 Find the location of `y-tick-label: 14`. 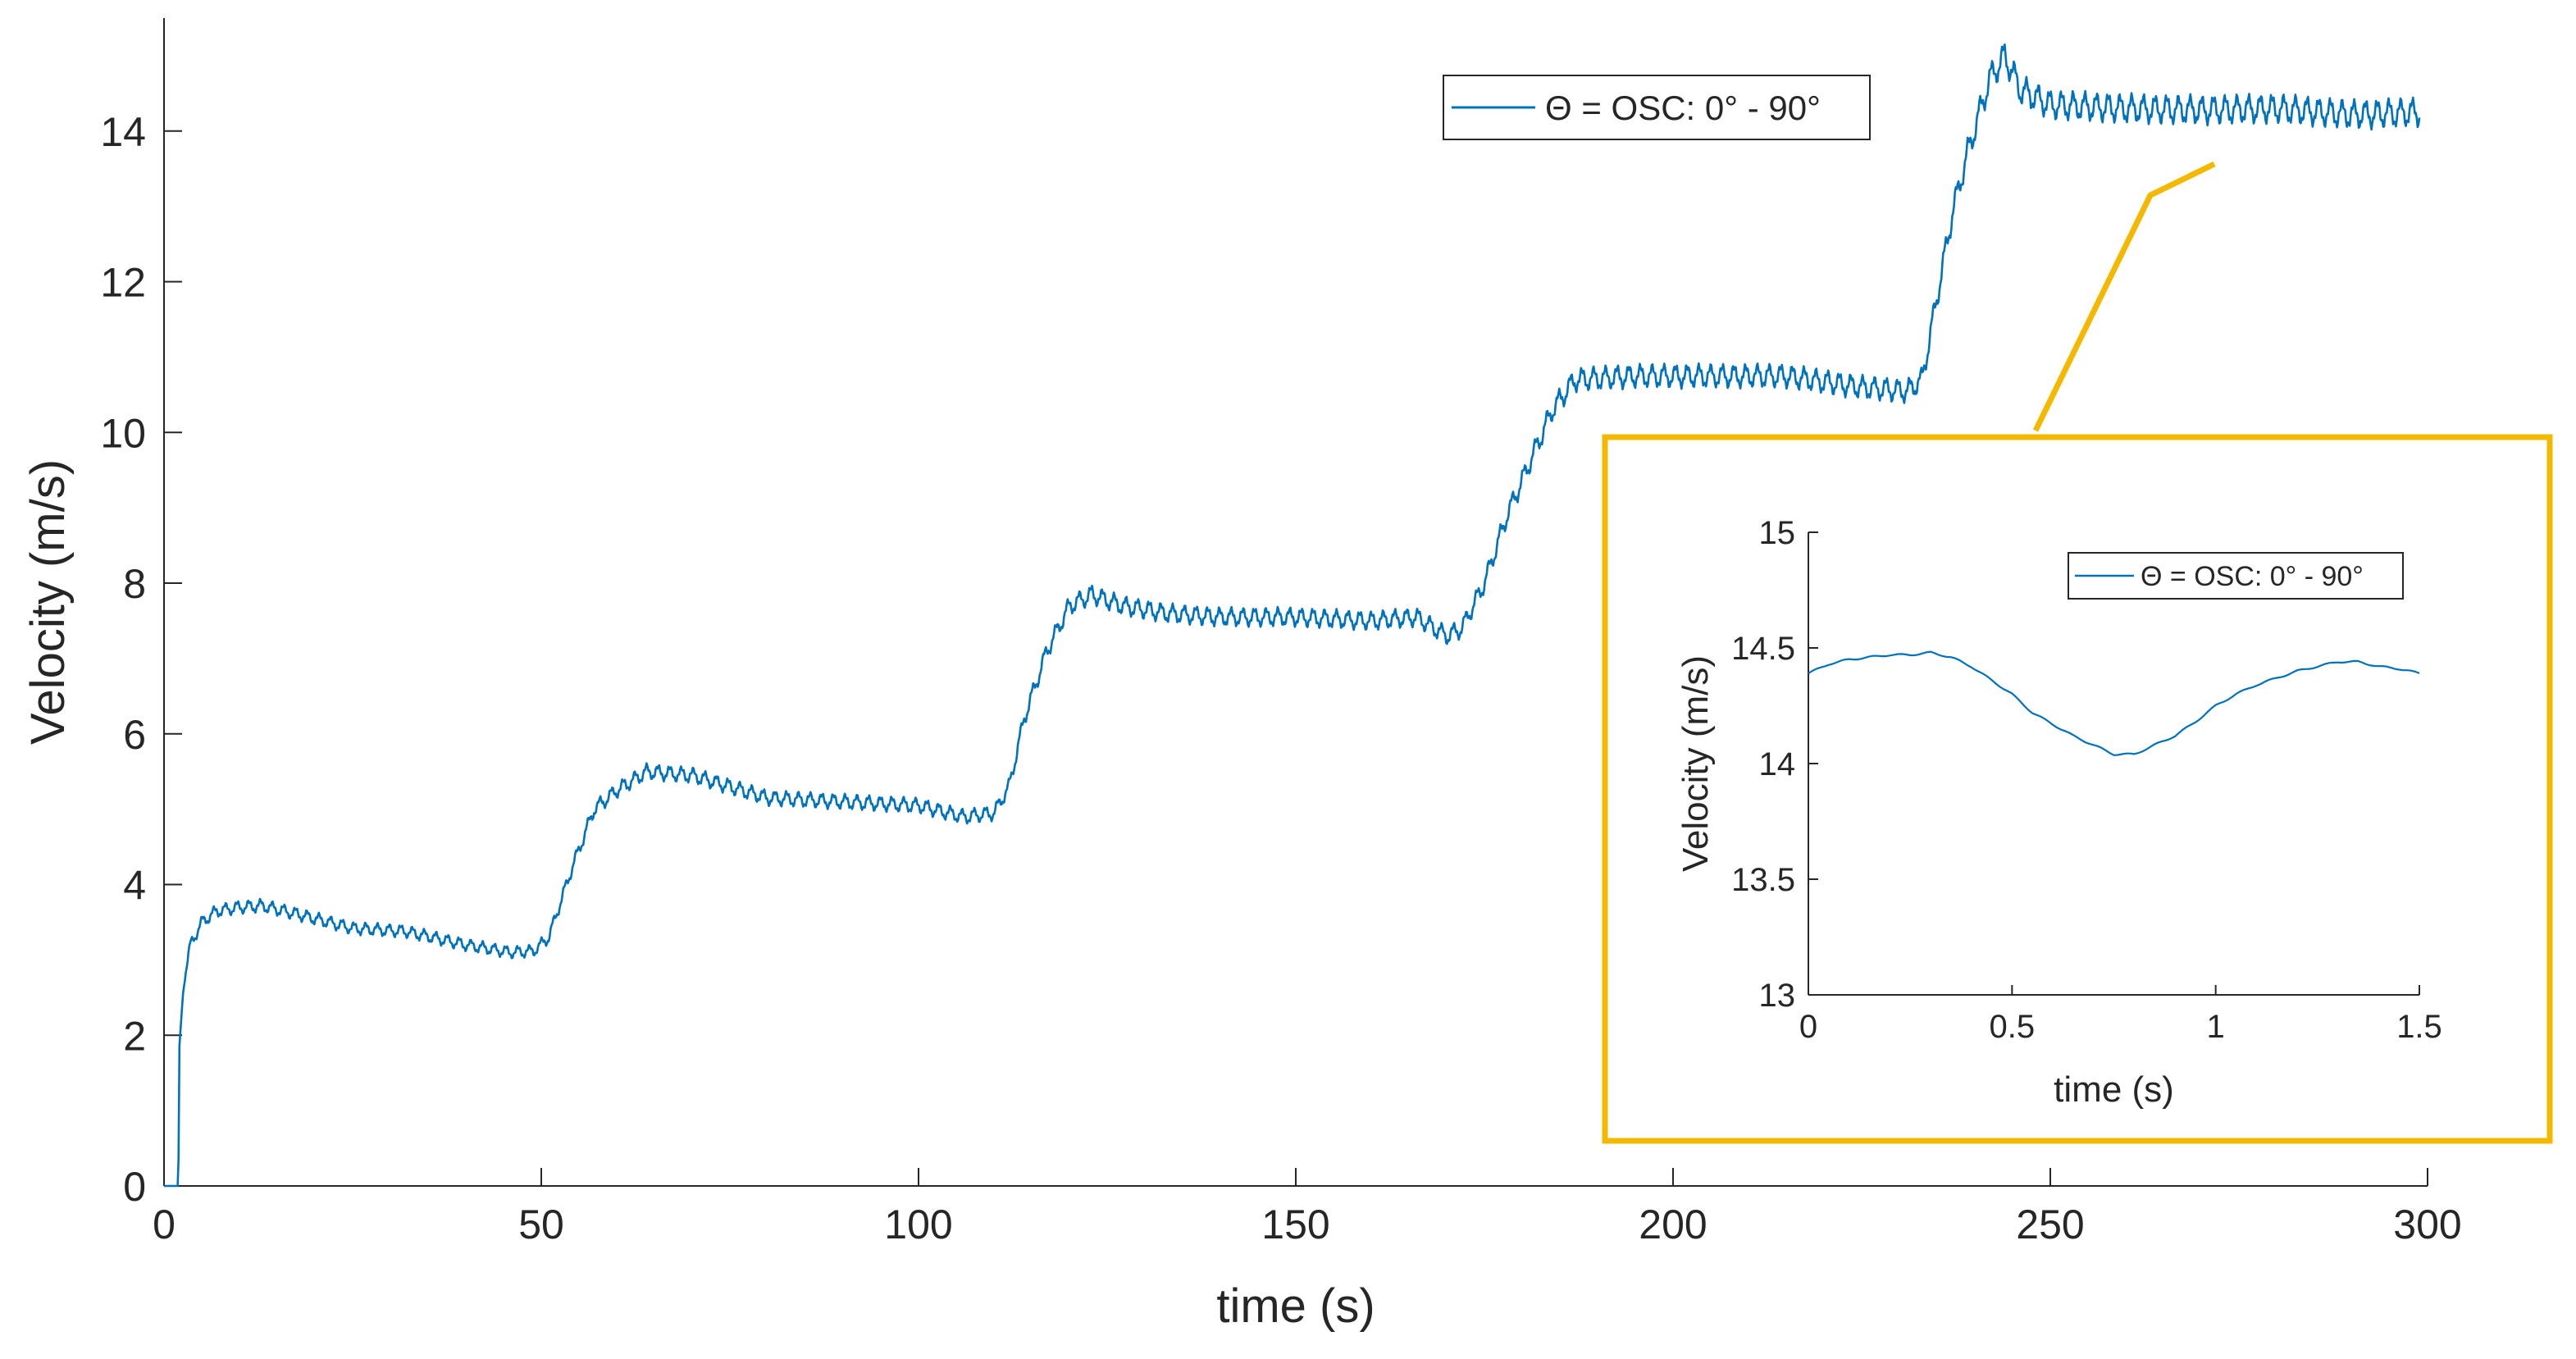

y-tick-label: 14 is located at coordinates (123, 132).